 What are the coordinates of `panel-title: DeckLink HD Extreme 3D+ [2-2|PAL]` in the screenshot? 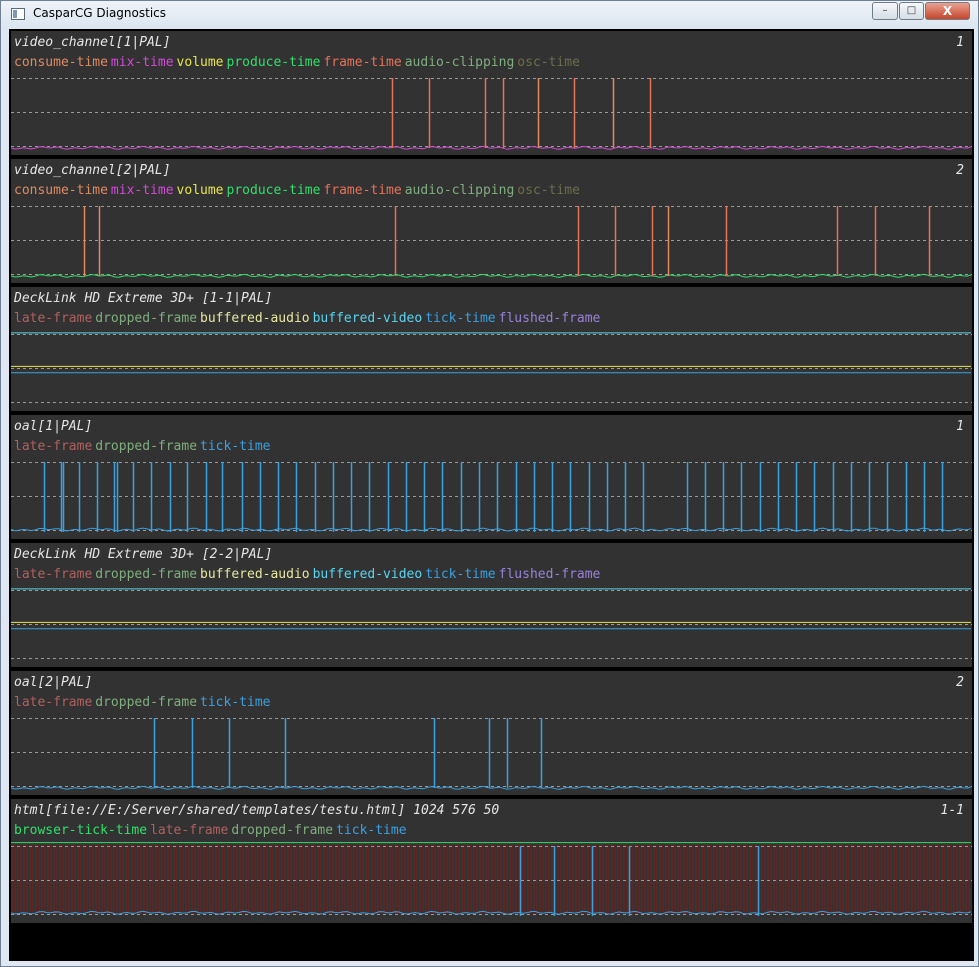 It's located at (143, 554).